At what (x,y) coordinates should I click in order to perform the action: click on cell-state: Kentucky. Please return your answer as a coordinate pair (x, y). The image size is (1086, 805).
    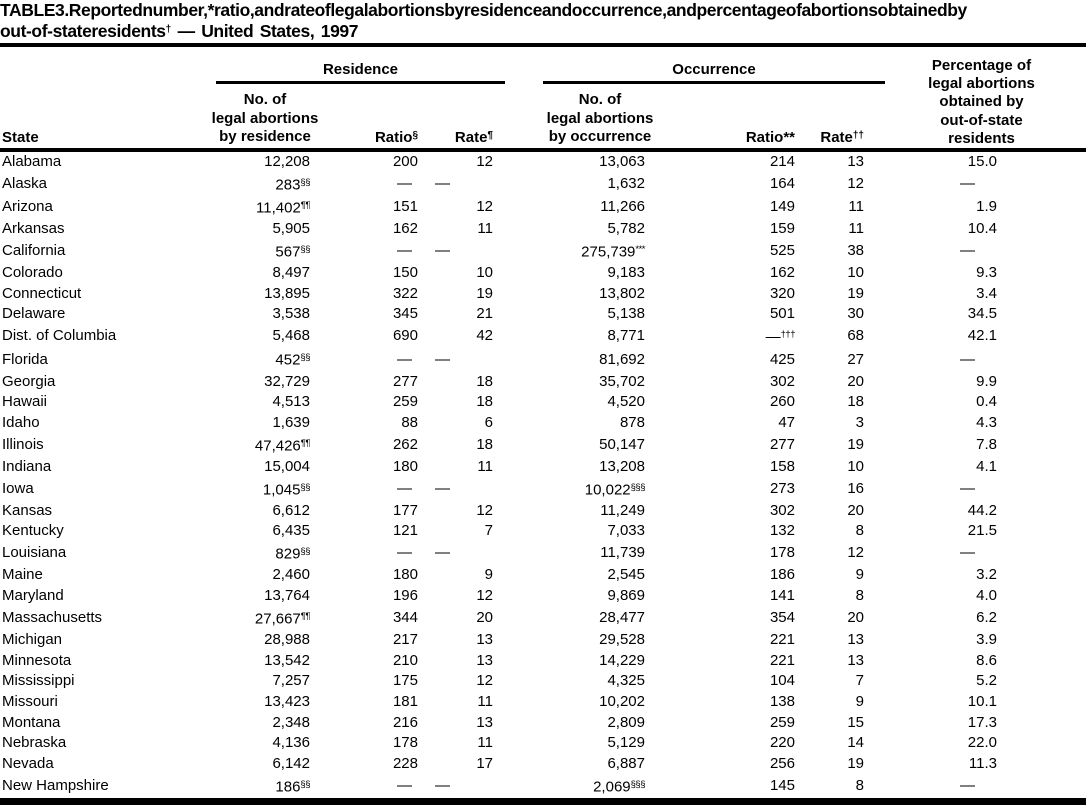
    Looking at the image, I should click on (33, 531).